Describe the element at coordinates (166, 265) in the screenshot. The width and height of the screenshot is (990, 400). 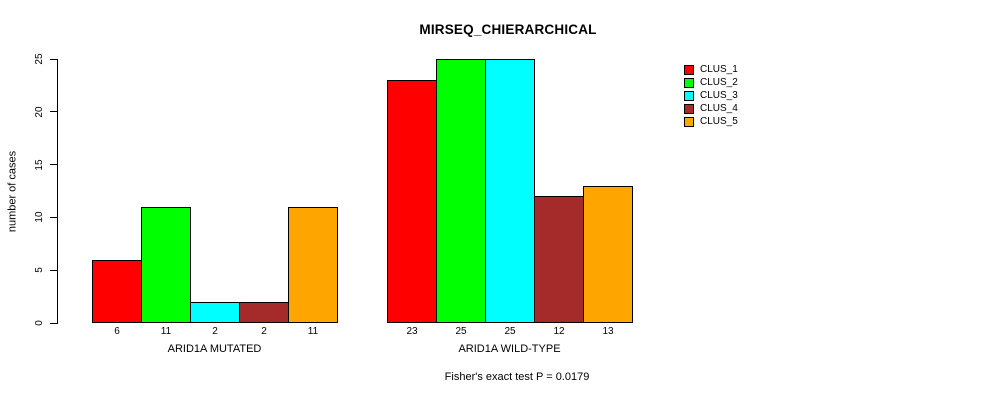
I see `bar-clus_2-group1` at that location.